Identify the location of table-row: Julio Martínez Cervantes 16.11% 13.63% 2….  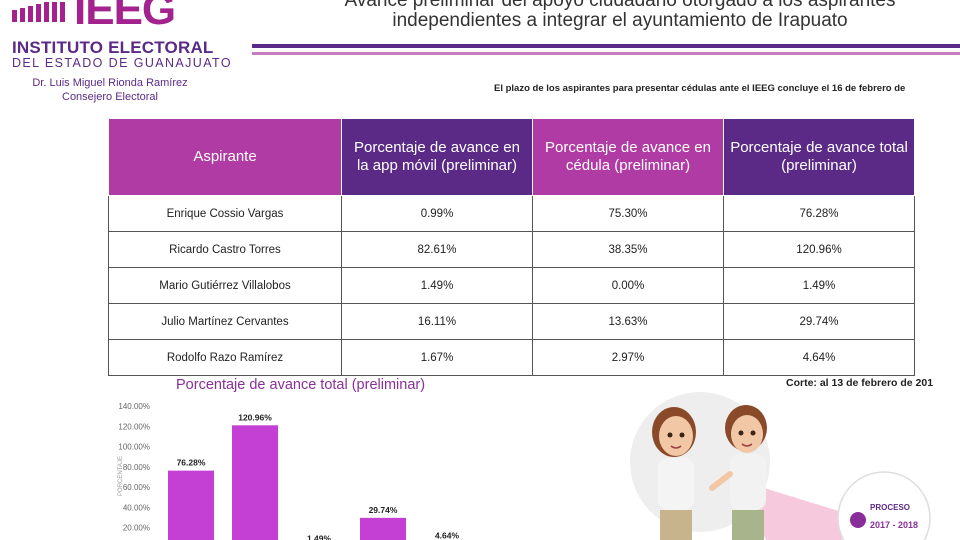
(511, 321).